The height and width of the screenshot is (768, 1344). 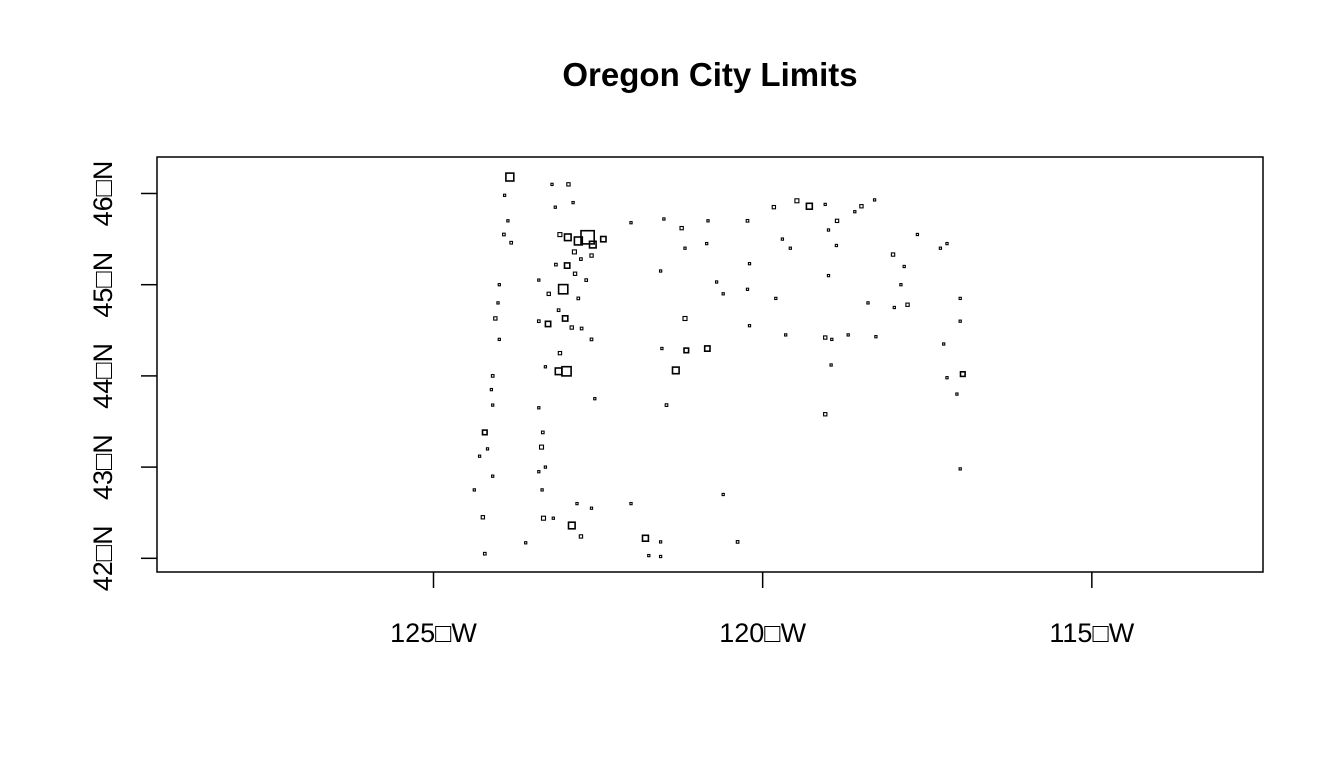 What do you see at coordinates (122, 376) in the screenshot?
I see `y-axis: 42□N 43□N 44□N 45□N 46□N` at bounding box center [122, 376].